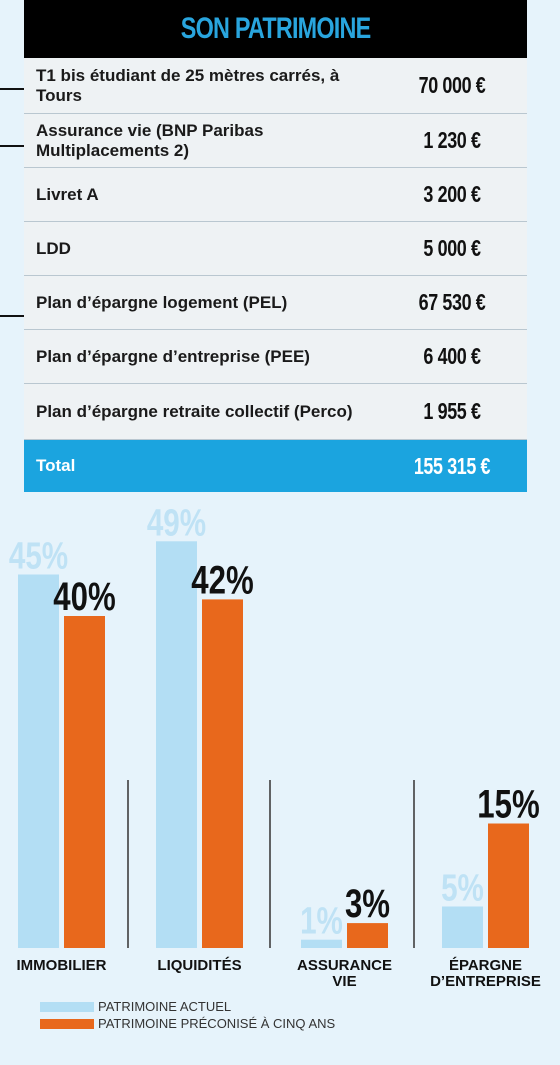 The width and height of the screenshot is (560, 1065). What do you see at coordinates (452, 302) in the screenshot?
I see `row-value: 67 530 €` at bounding box center [452, 302].